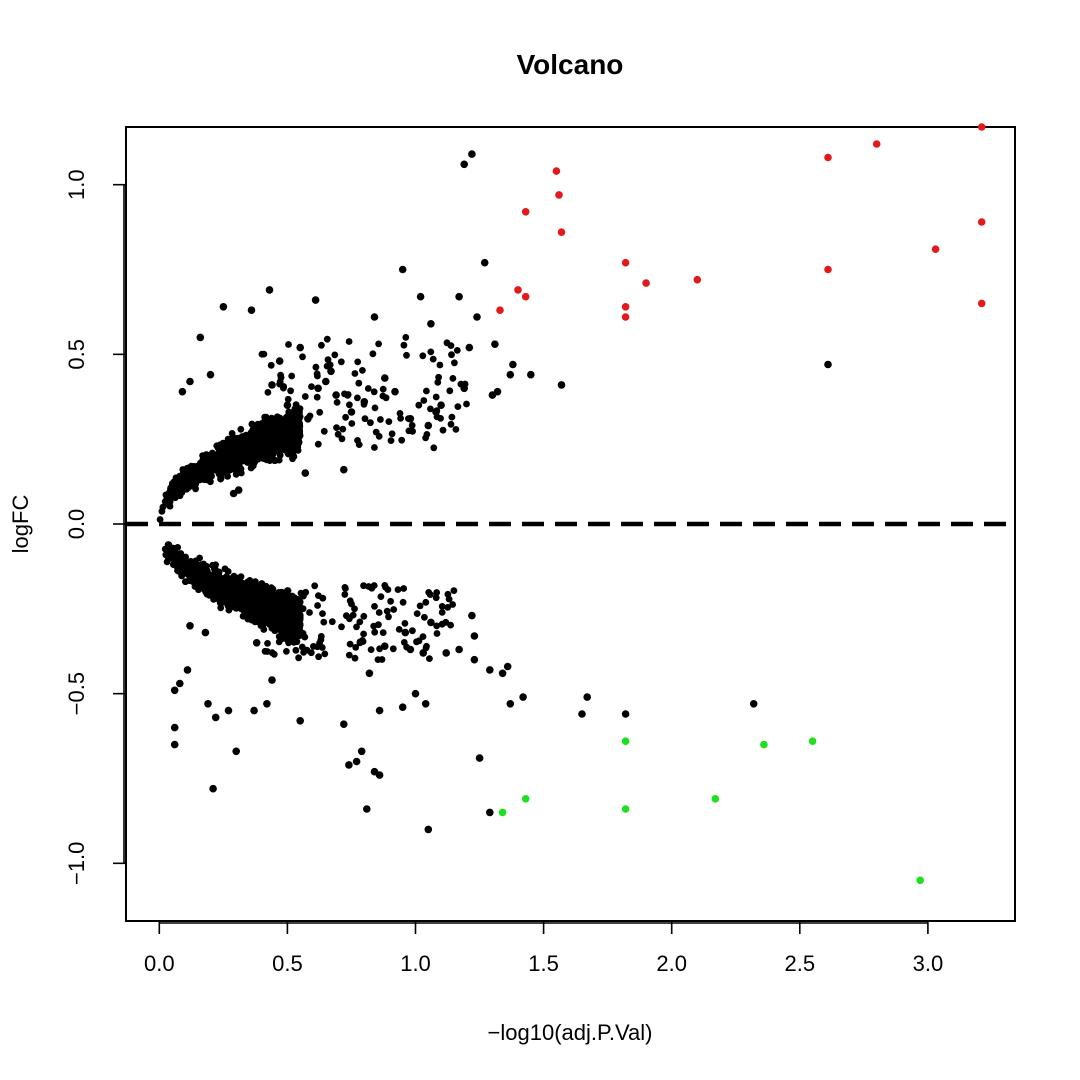  Describe the element at coordinates (287, 963) in the screenshot. I see `x-tick-label: 0.5` at that location.